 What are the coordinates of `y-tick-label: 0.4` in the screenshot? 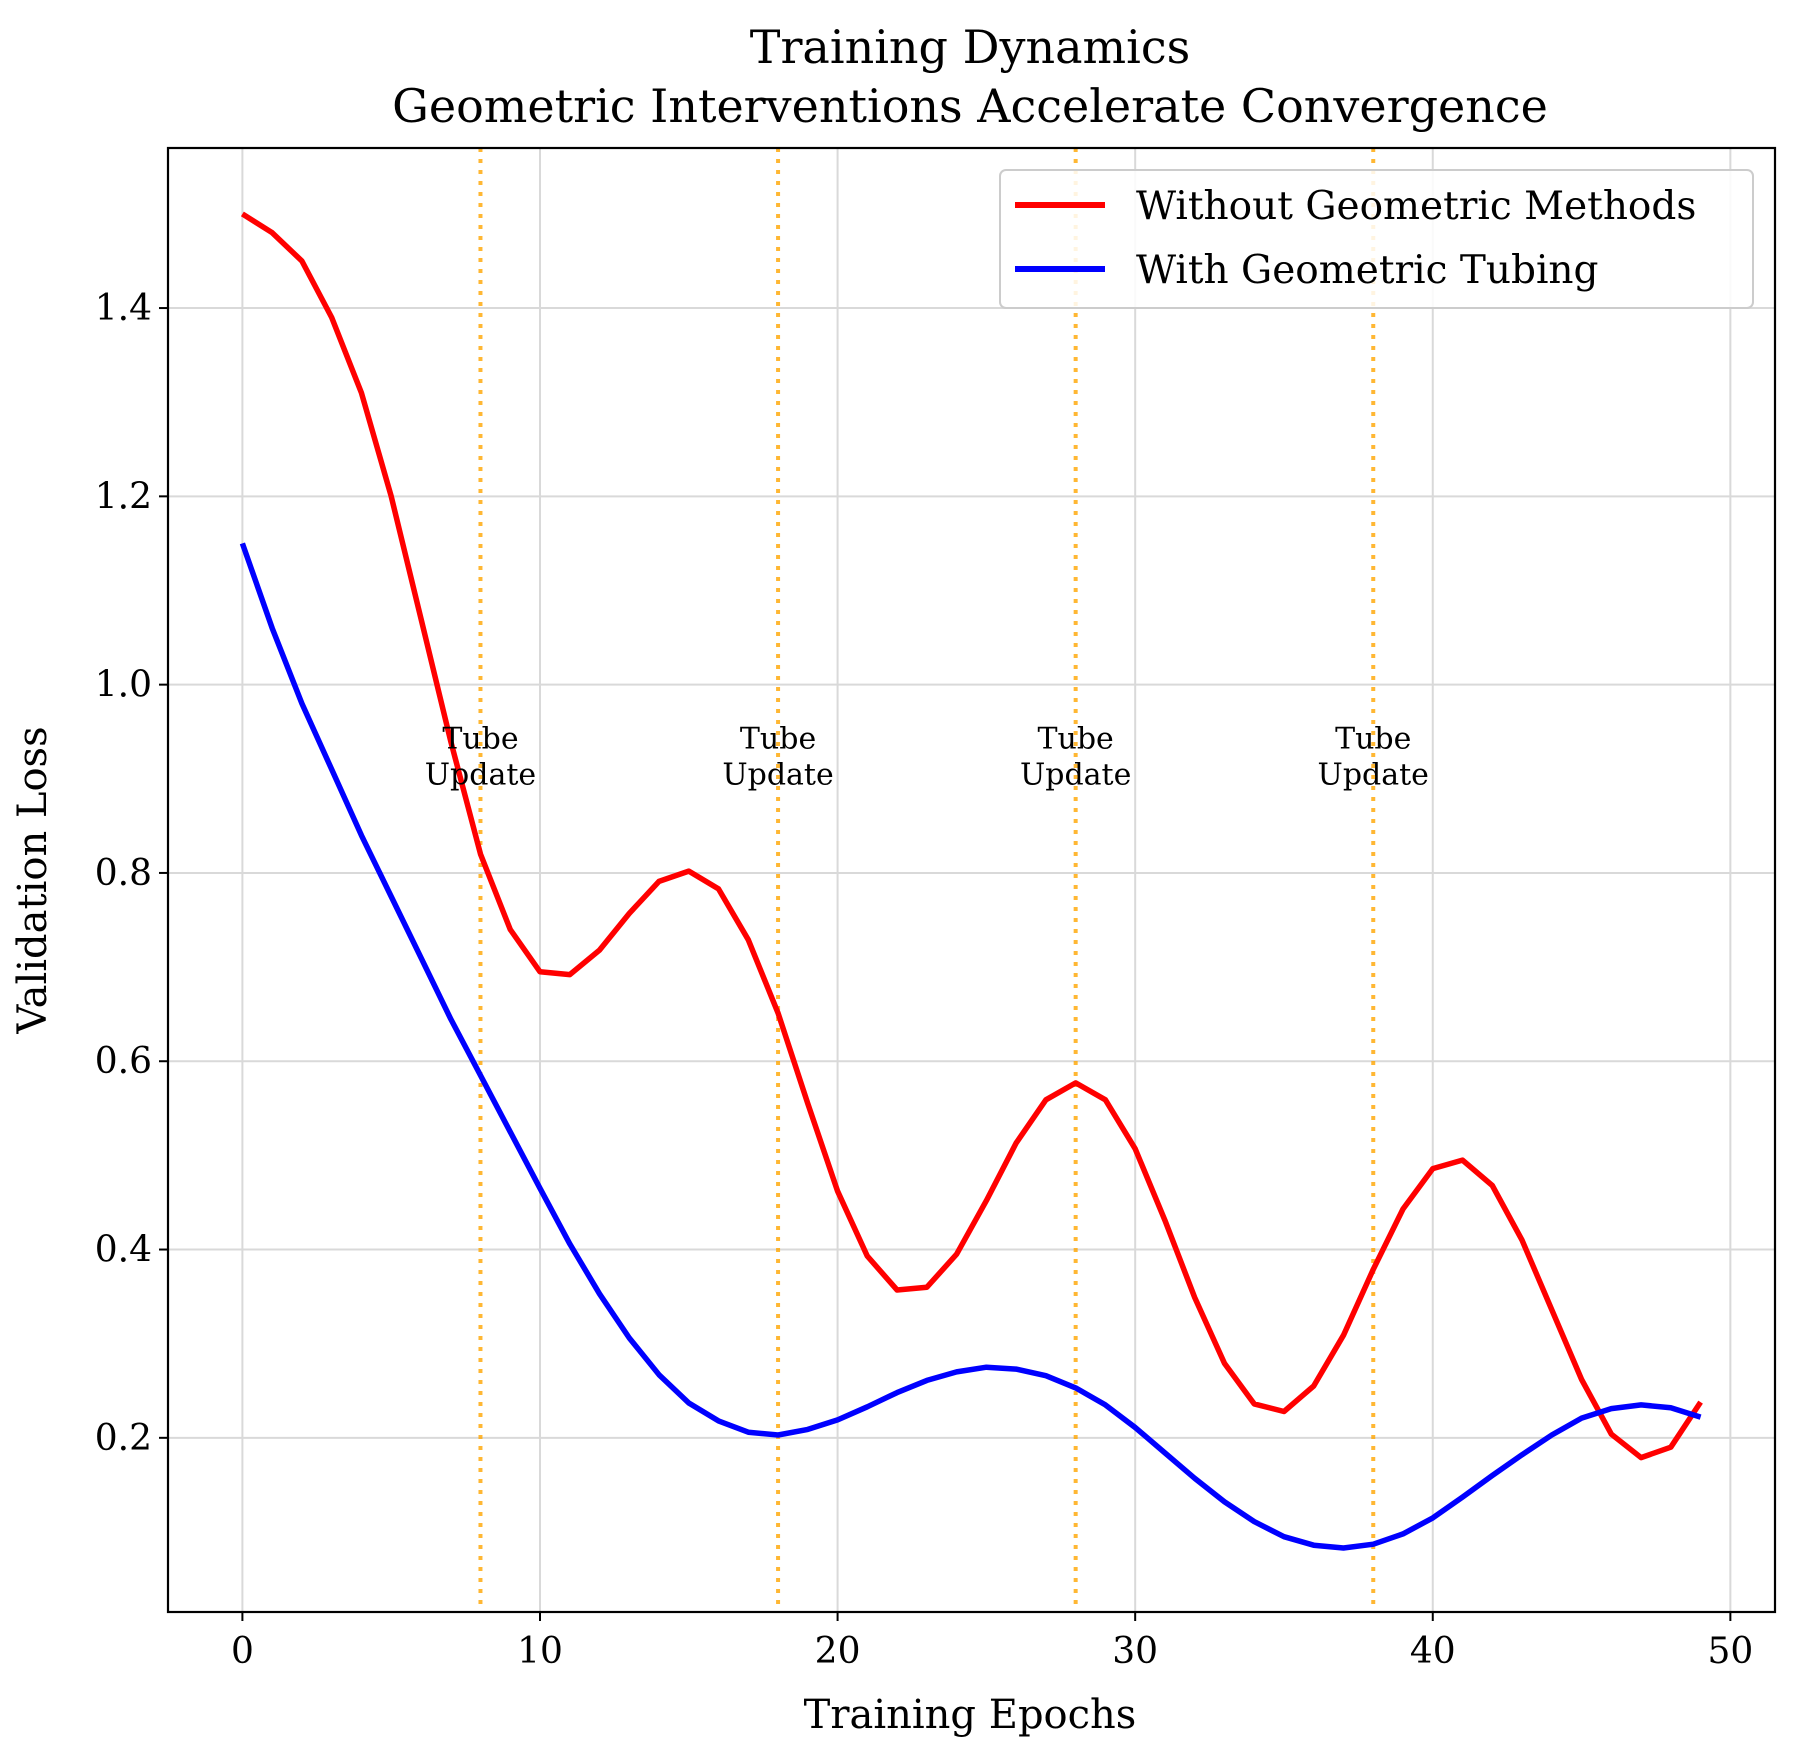 It's located at (123, 1250).